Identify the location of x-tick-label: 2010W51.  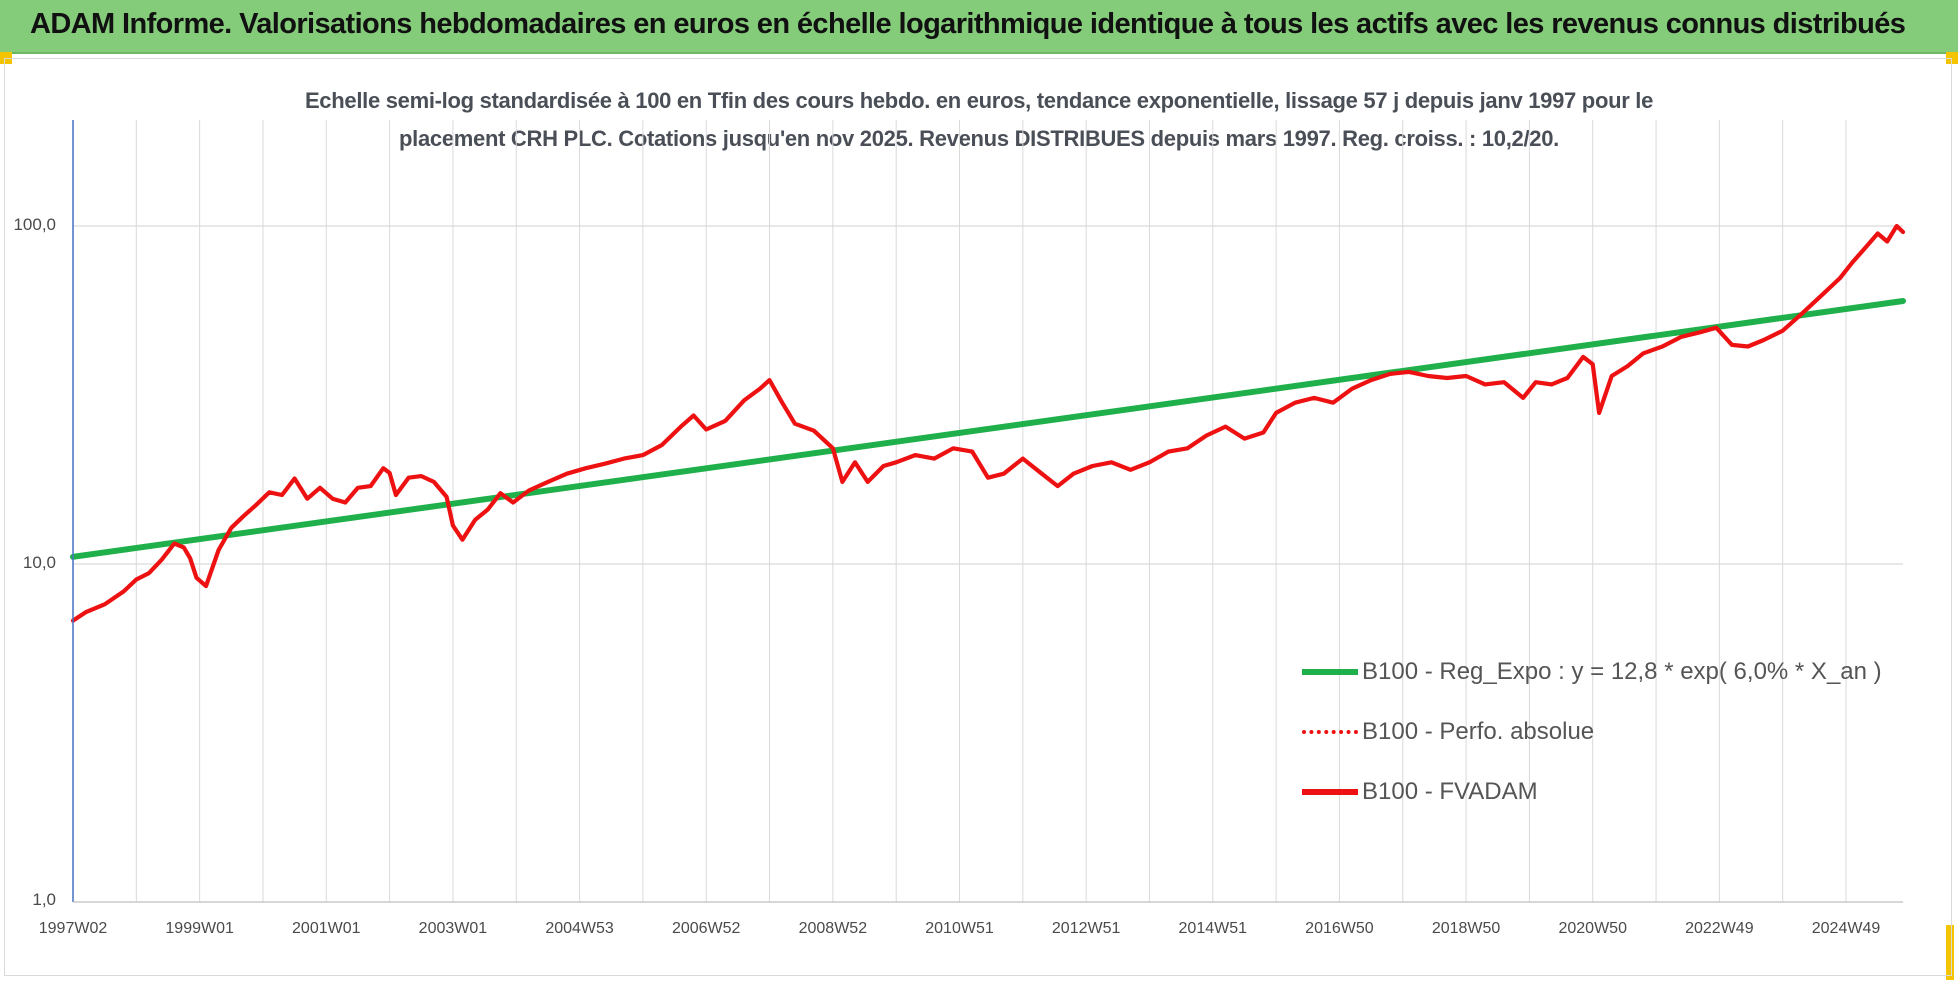
(959, 928).